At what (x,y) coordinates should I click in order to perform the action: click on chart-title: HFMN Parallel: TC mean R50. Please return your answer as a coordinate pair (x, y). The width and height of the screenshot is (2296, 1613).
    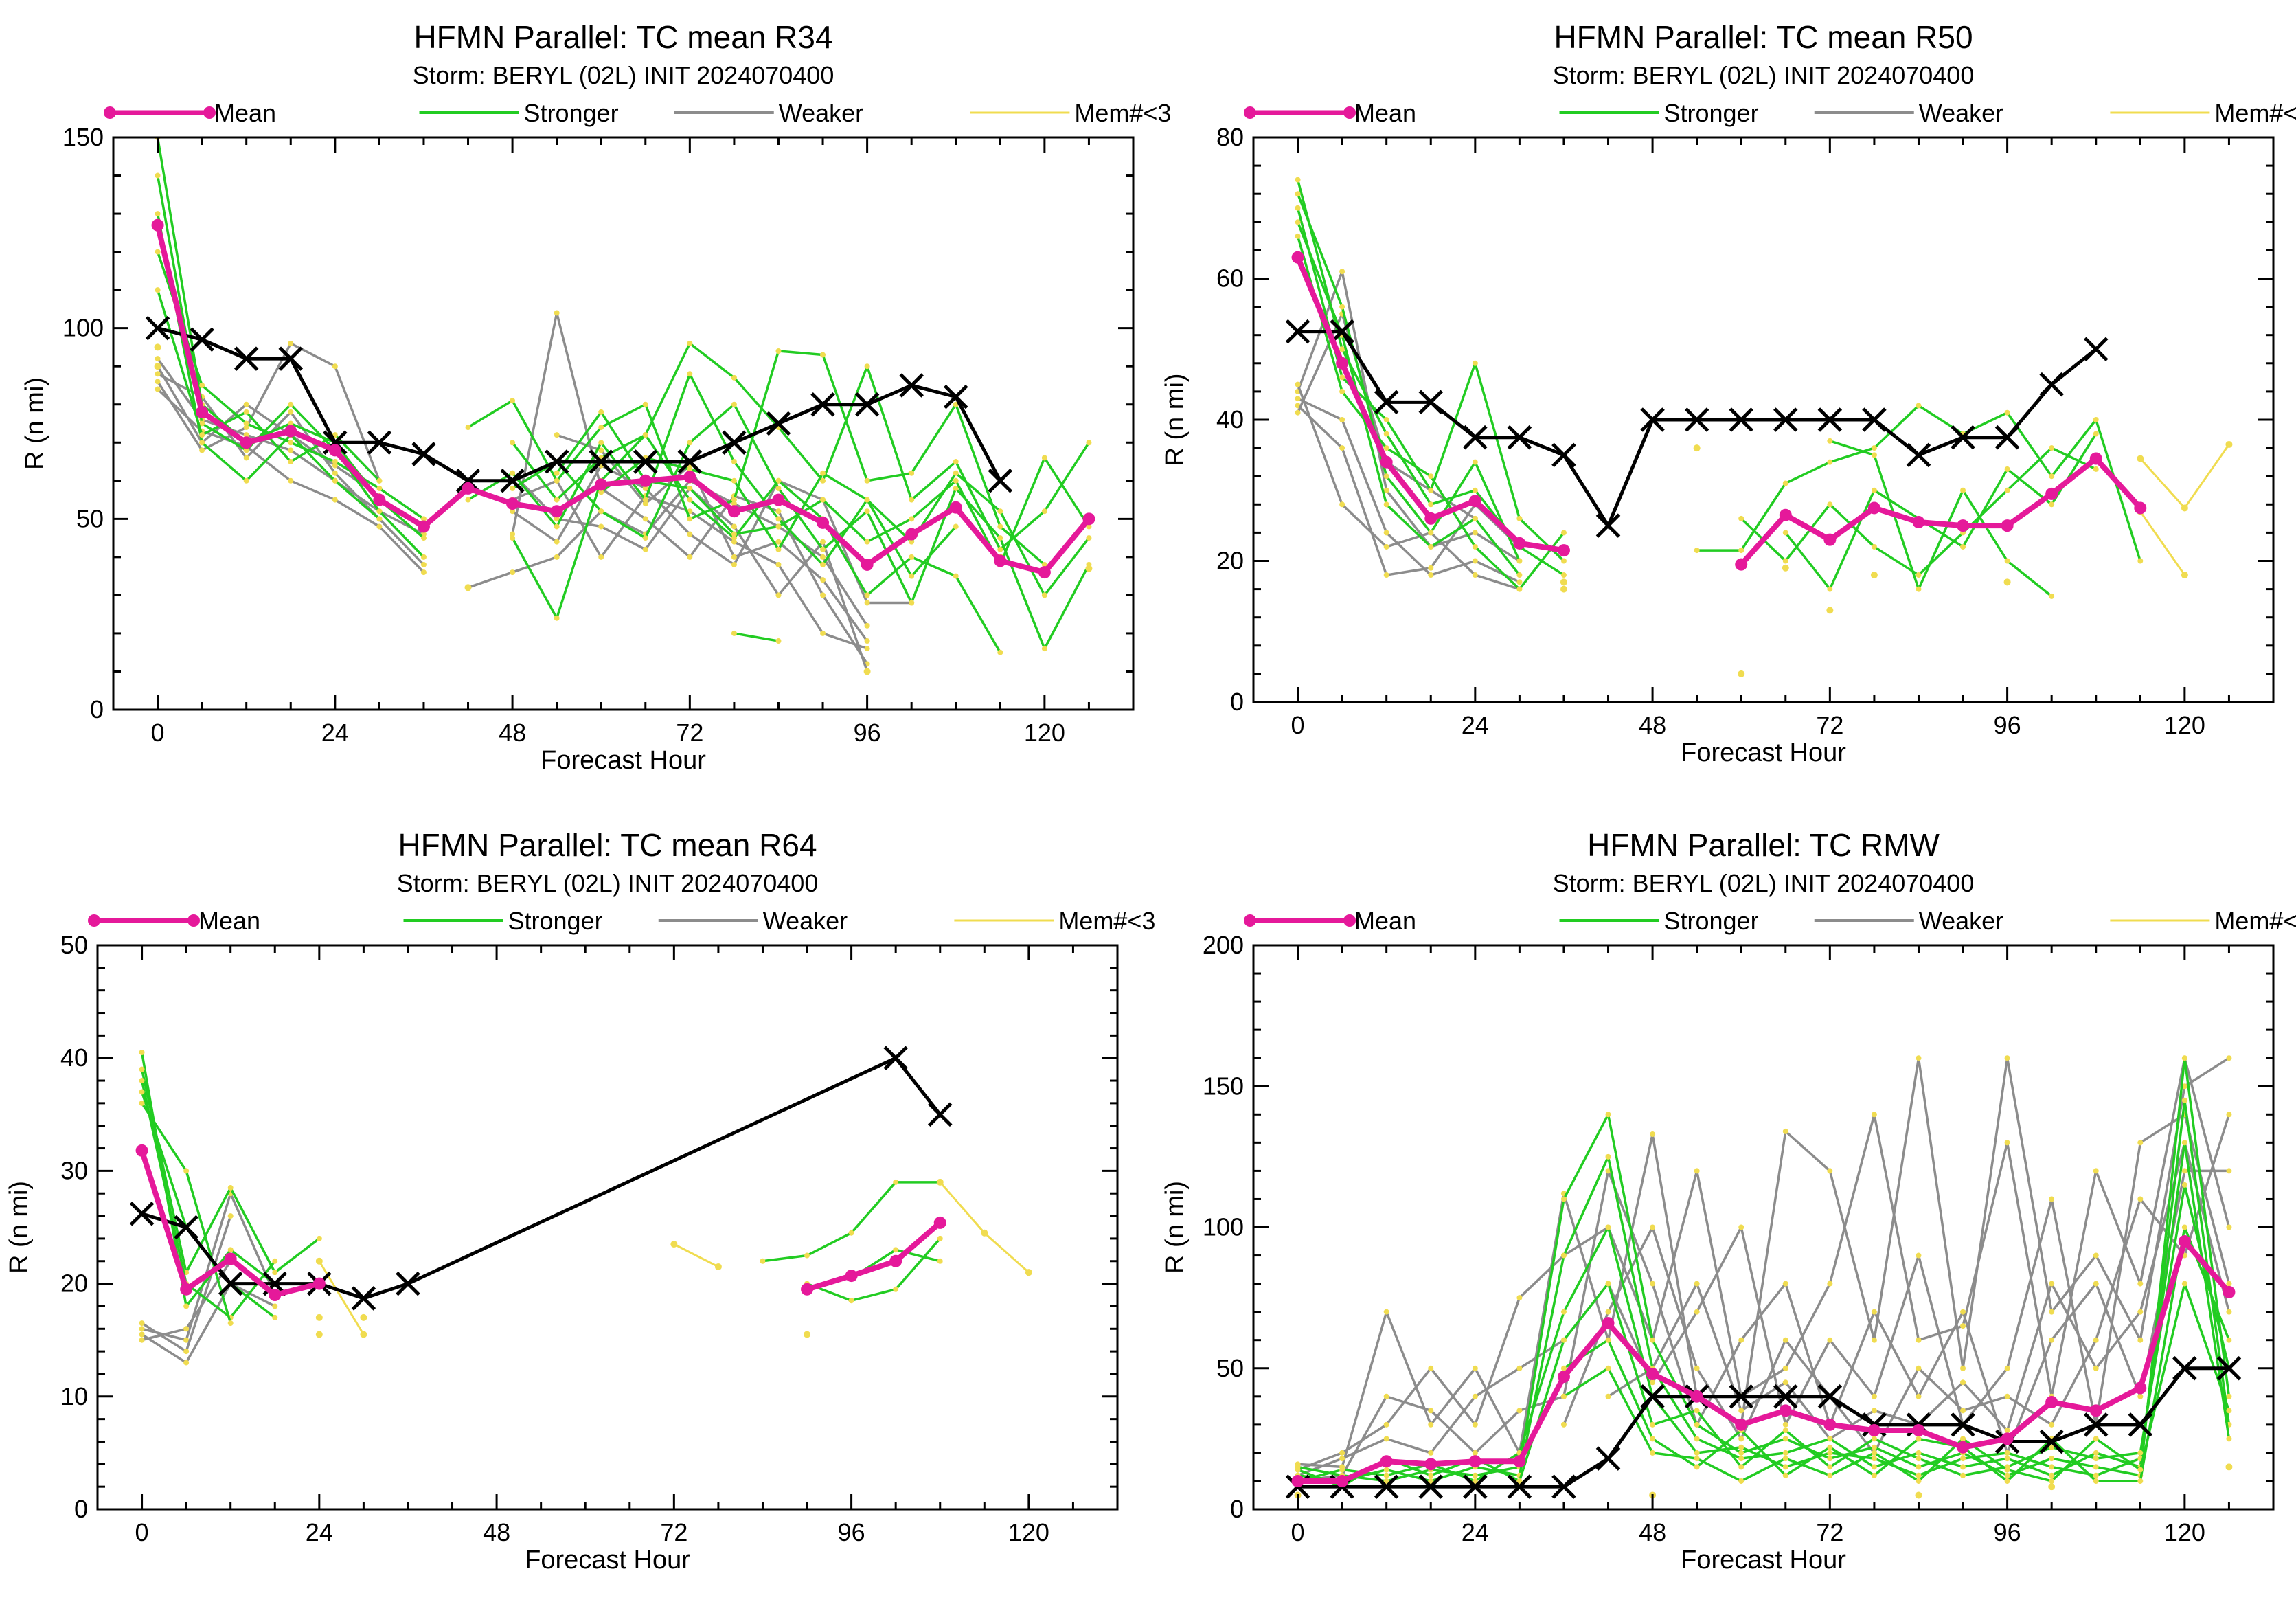
    Looking at the image, I should click on (1763, 37).